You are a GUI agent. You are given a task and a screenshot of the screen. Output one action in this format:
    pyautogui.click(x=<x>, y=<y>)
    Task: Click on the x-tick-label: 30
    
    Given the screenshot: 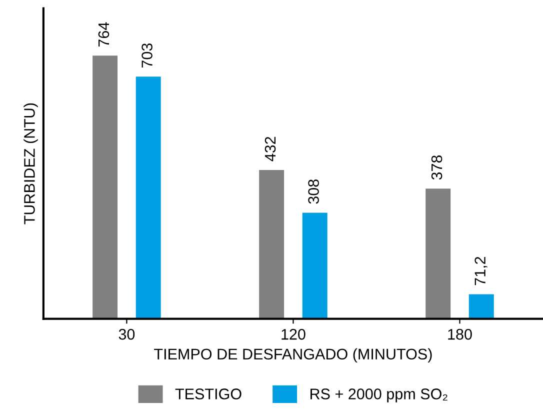 What is the action you would take?
    pyautogui.click(x=126, y=334)
    